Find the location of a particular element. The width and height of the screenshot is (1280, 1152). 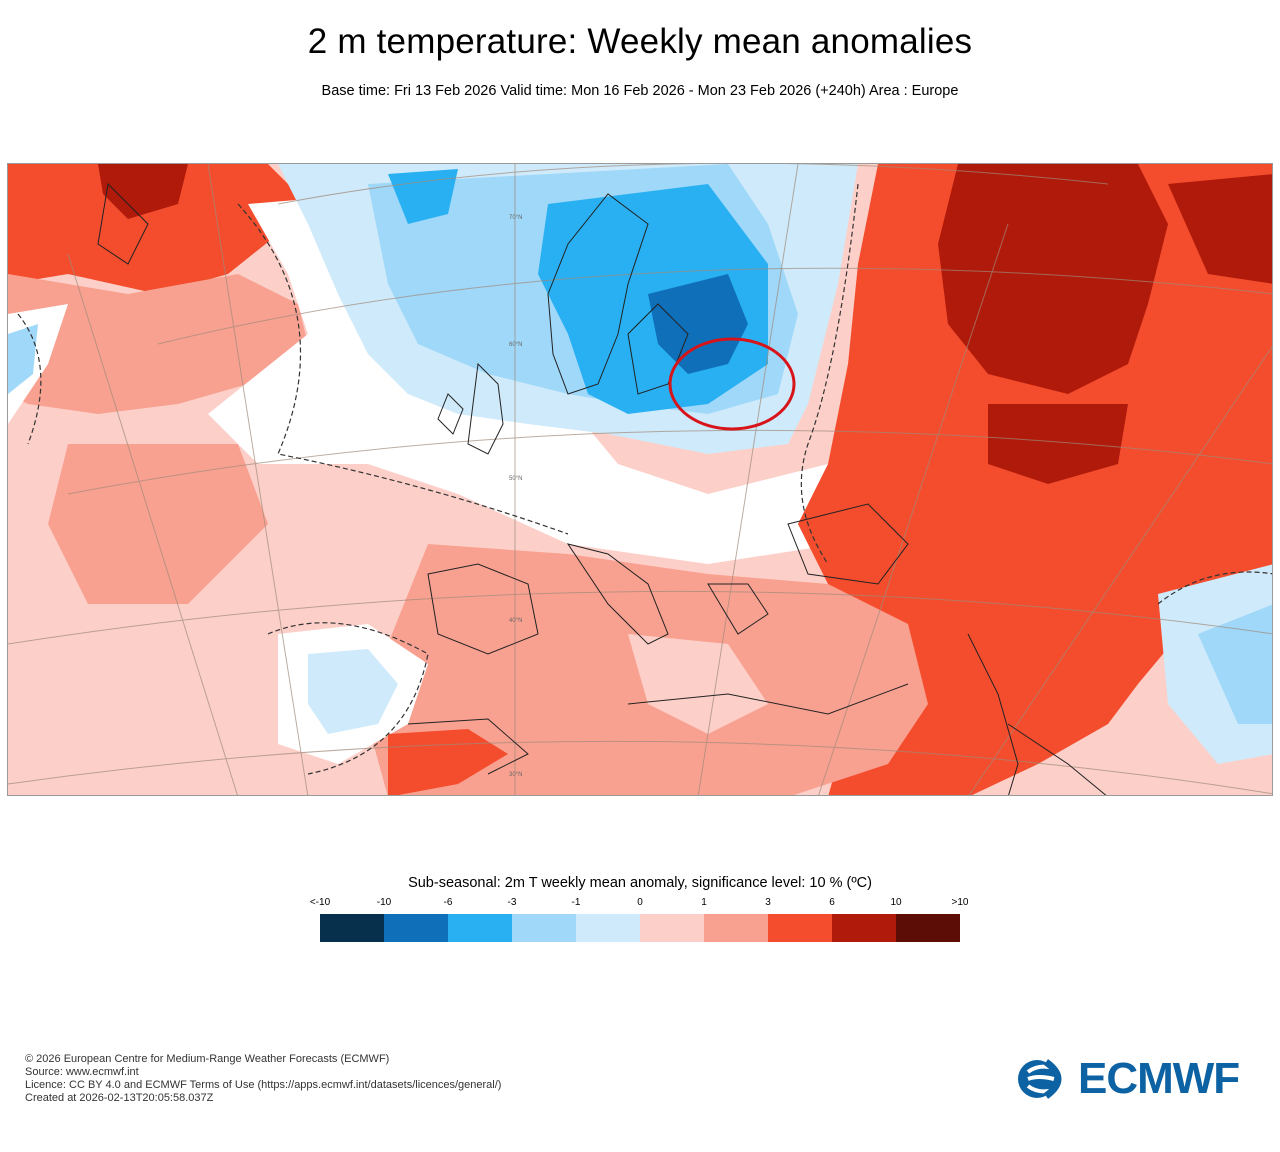

legend-tick-label: 6 is located at coordinates (832, 902).